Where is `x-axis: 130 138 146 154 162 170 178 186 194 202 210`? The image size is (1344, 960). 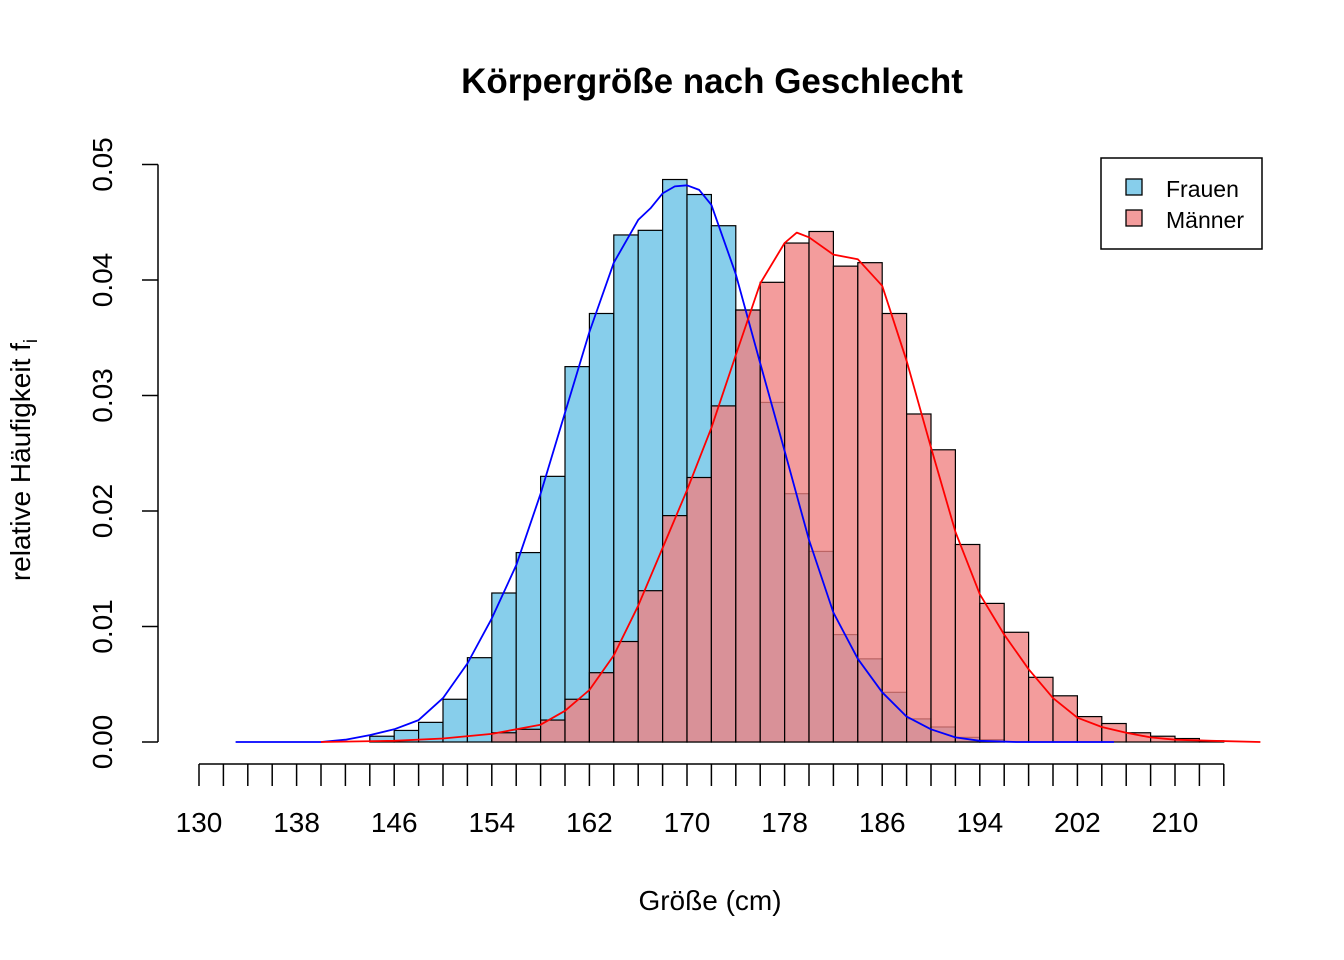
x-axis: 130 138 146 154 162 170 178 186 194 202 210 is located at coordinates (700, 800).